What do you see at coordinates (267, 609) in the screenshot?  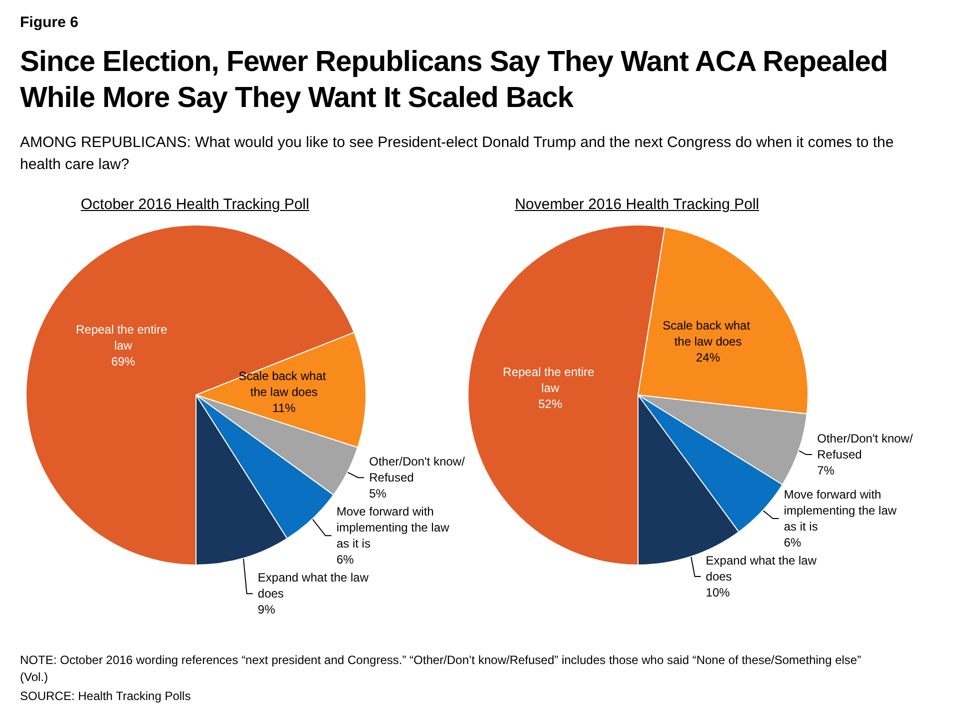 I see `data-label: 9%` at bounding box center [267, 609].